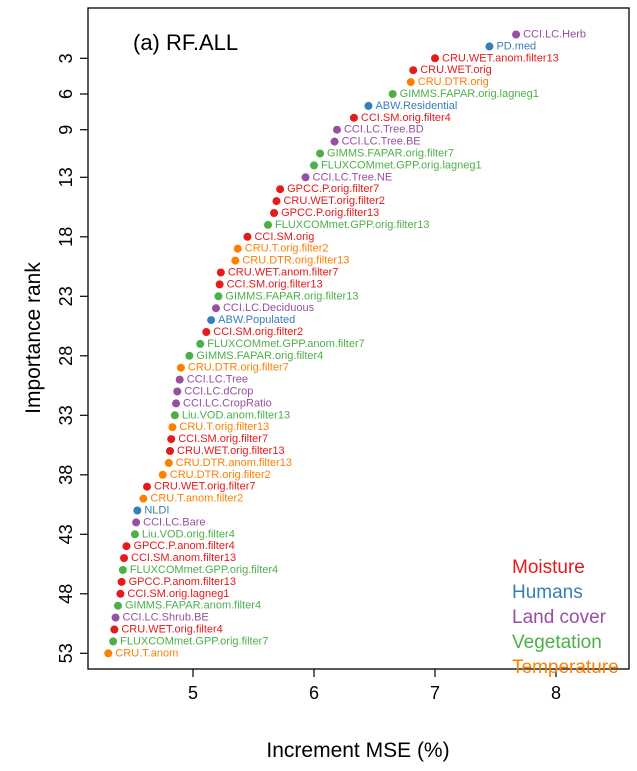  I want to click on y-tick-label: 6, so click(66, 94).